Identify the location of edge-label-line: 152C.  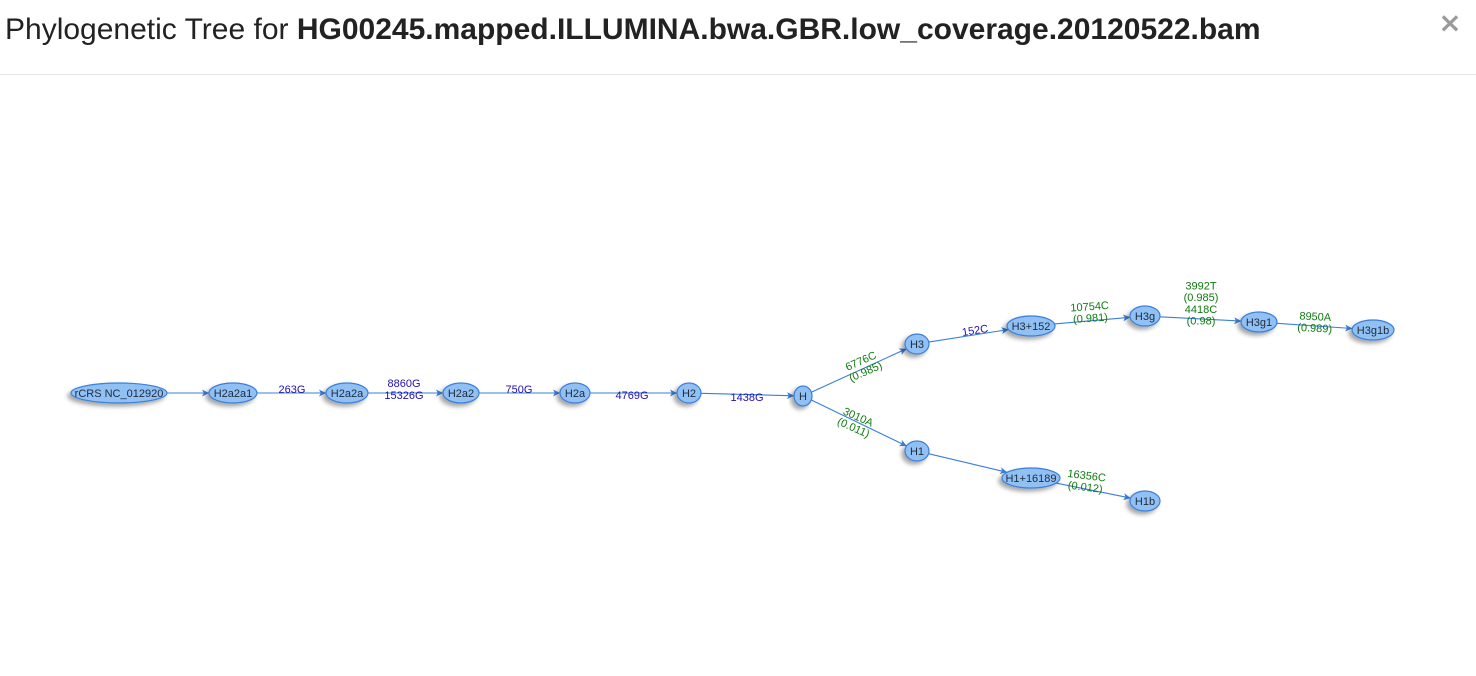
(975, 331).